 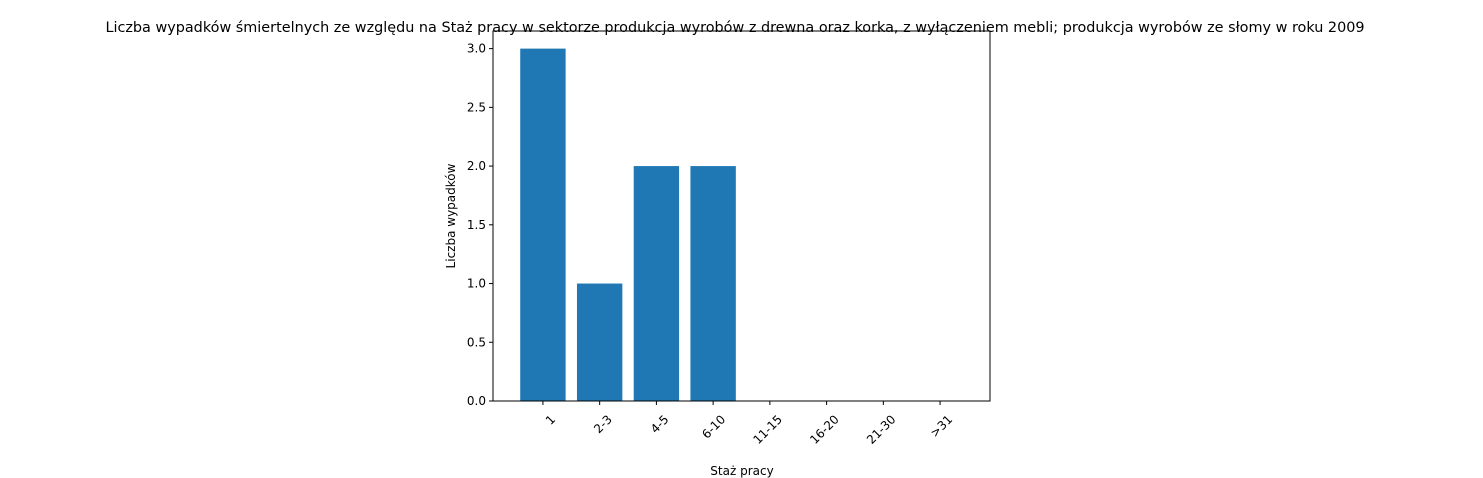 What do you see at coordinates (603, 424) in the screenshot?
I see `x-tick-label: 2-3` at bounding box center [603, 424].